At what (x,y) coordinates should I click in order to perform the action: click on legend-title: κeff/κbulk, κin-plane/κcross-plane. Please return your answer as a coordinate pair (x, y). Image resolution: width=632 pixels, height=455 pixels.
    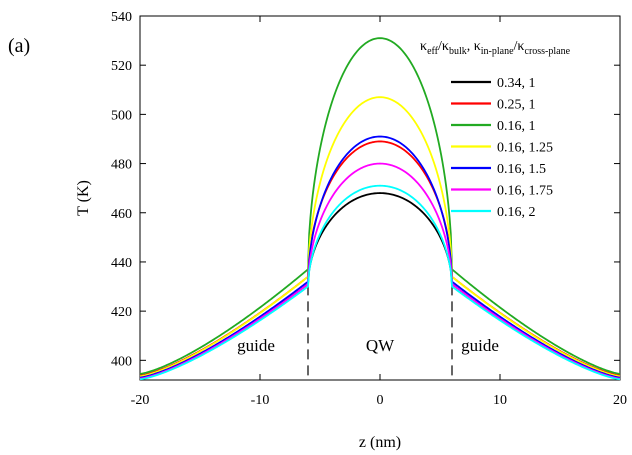
    Looking at the image, I should click on (495, 48).